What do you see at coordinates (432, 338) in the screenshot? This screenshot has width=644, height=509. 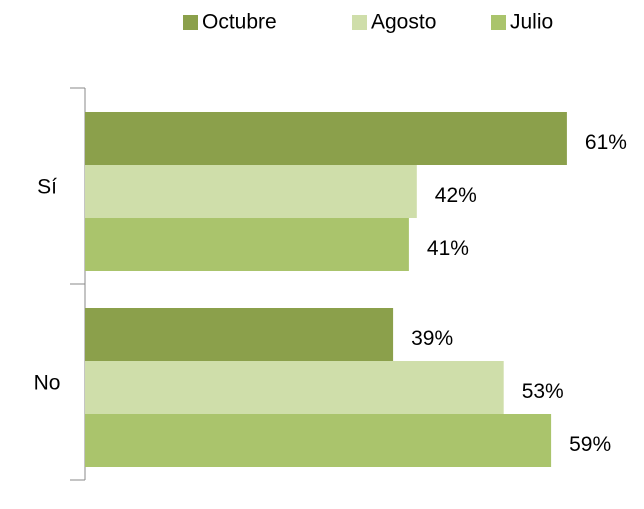 I see `value-label: 39%` at bounding box center [432, 338].